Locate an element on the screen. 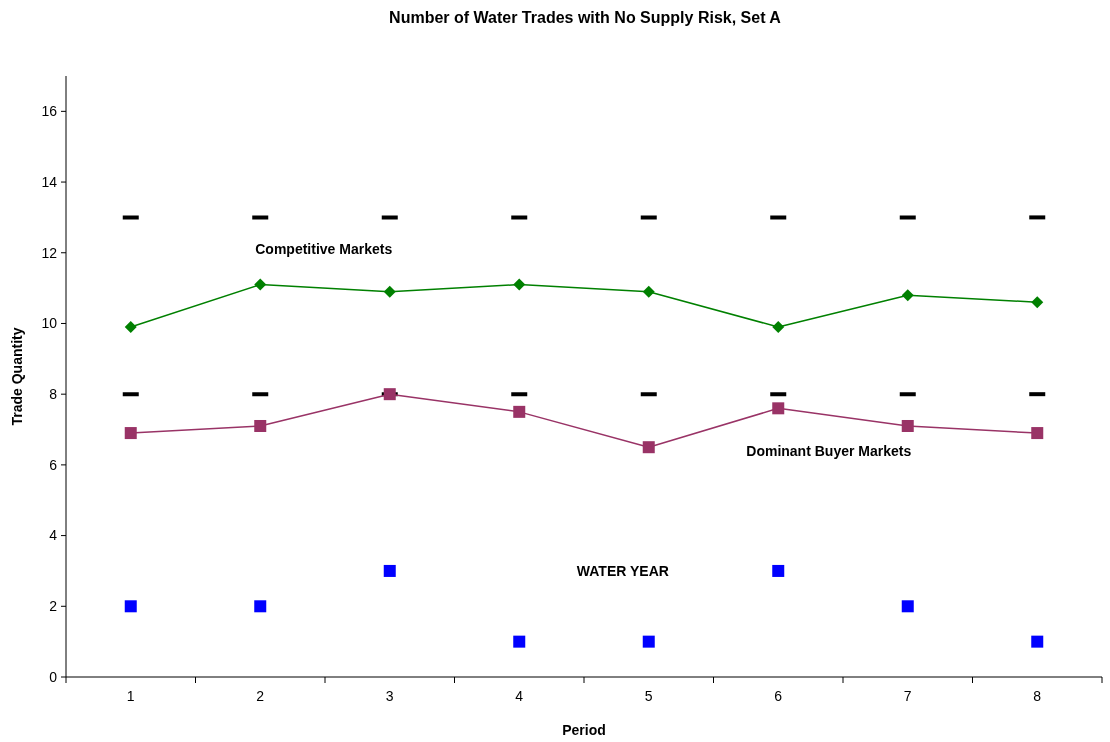 Image resolution: width=1110 pixels, height=742 pixels. x-tick-label: 7 is located at coordinates (907, 696).